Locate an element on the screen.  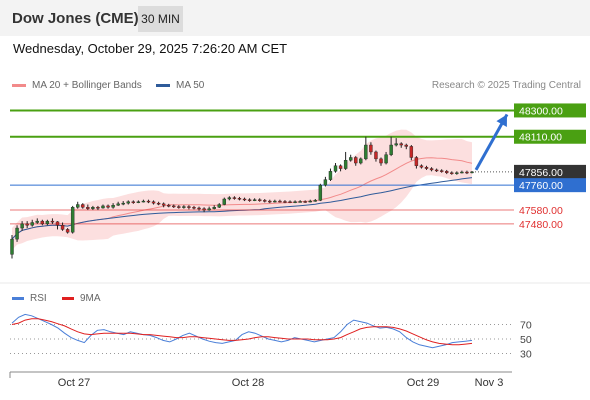
level-label-last: 47856.00 is located at coordinates (541, 173).